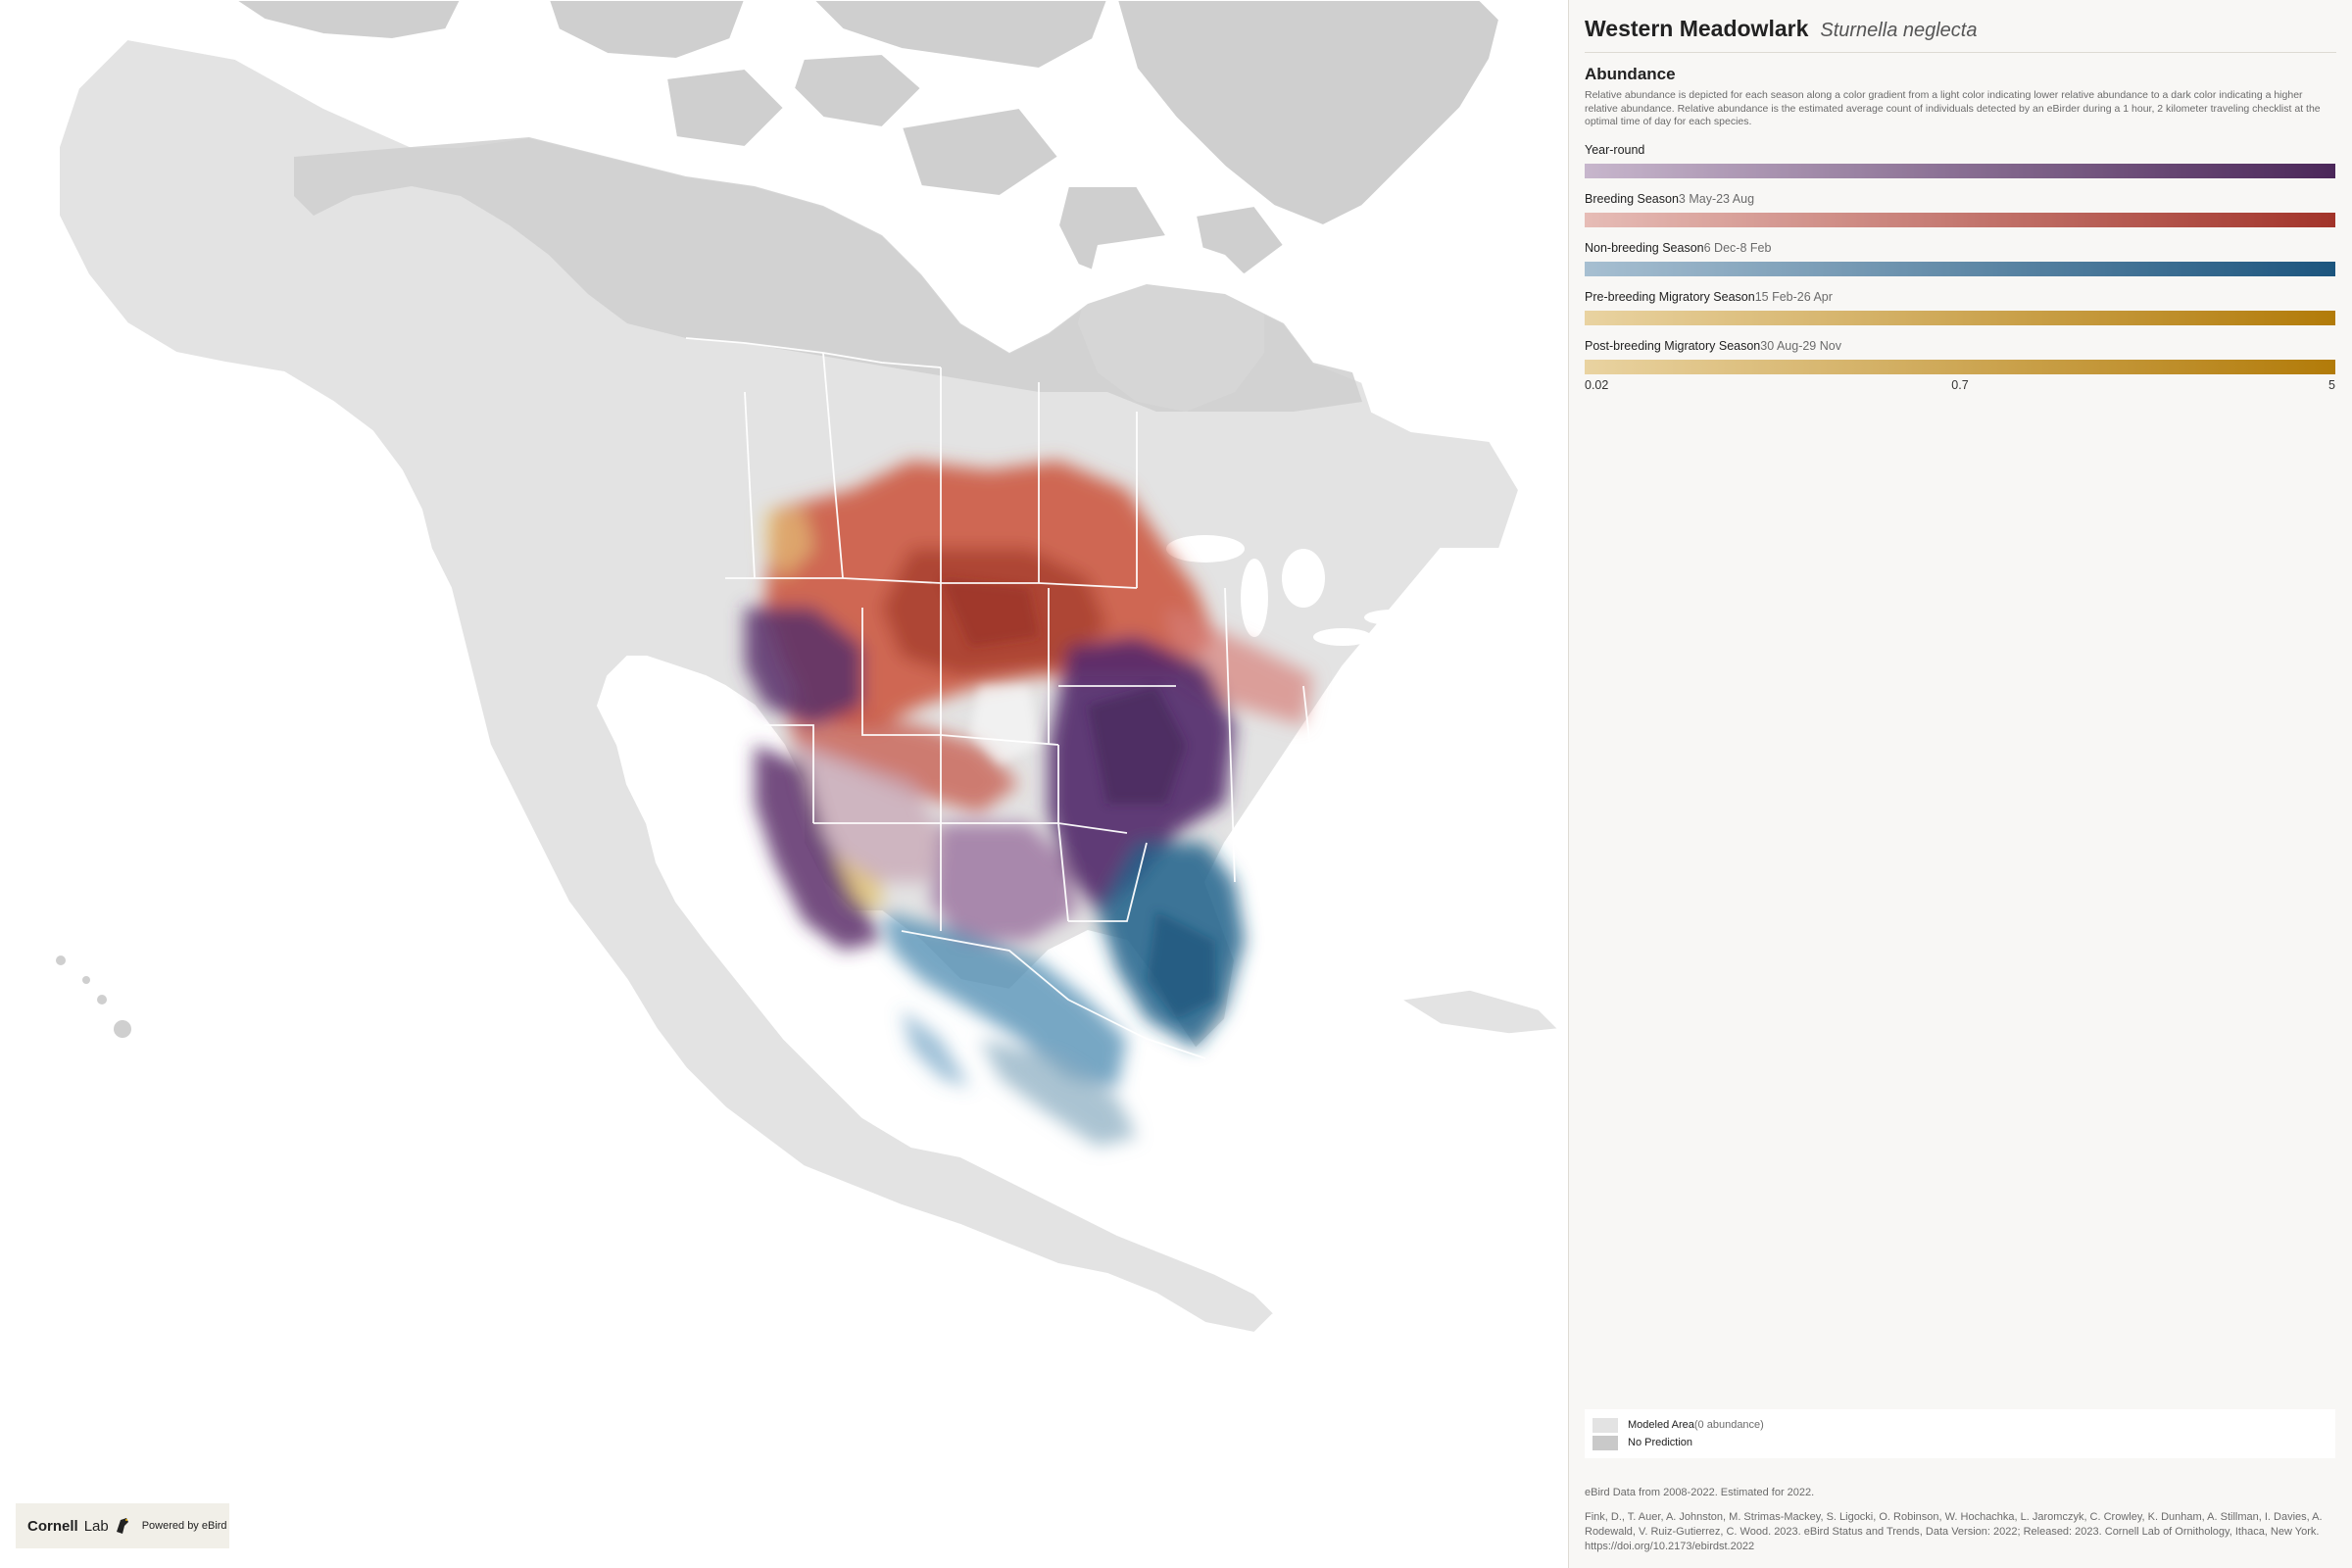 This screenshot has width=2352, height=1568. I want to click on season-year-round: Year-round, so click(1960, 159).